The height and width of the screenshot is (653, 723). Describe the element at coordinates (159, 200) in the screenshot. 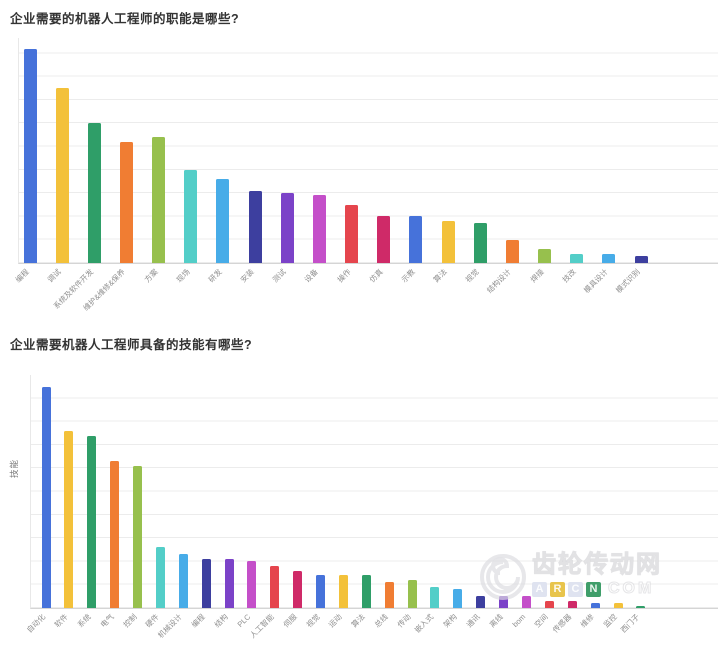

I see `bar-方案` at that location.